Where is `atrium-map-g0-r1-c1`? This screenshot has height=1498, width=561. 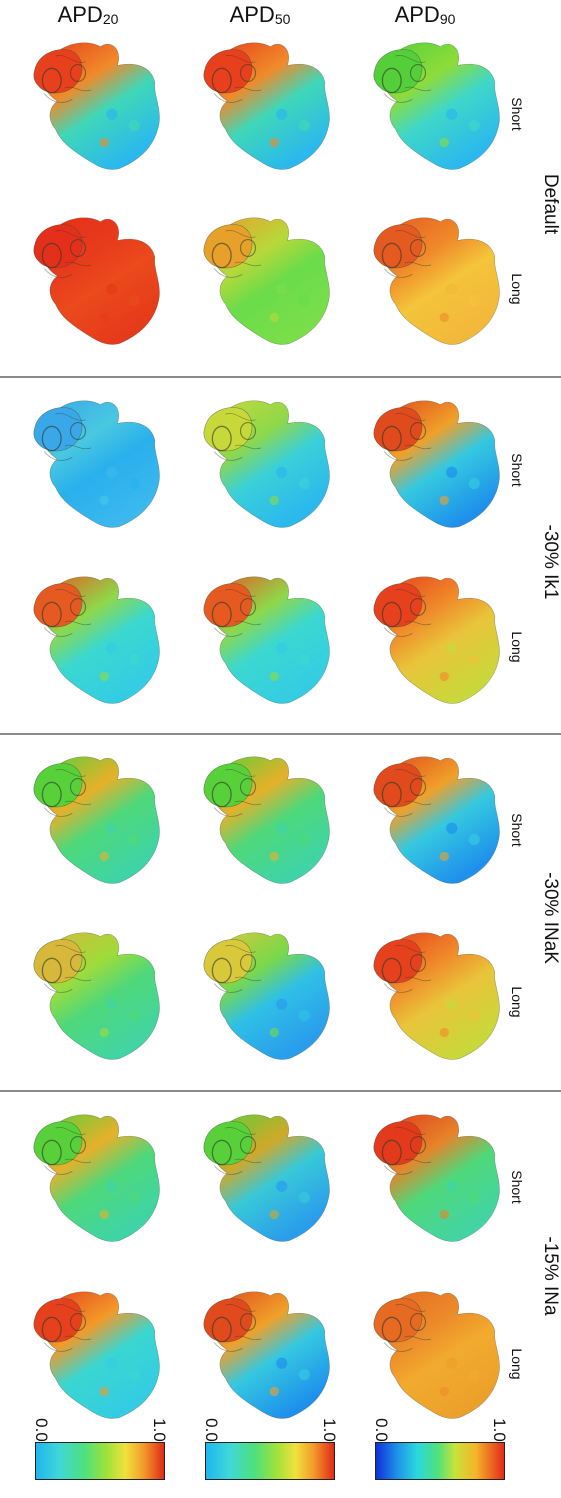 atrium-map-g0-r1-c1 is located at coordinates (263, 278).